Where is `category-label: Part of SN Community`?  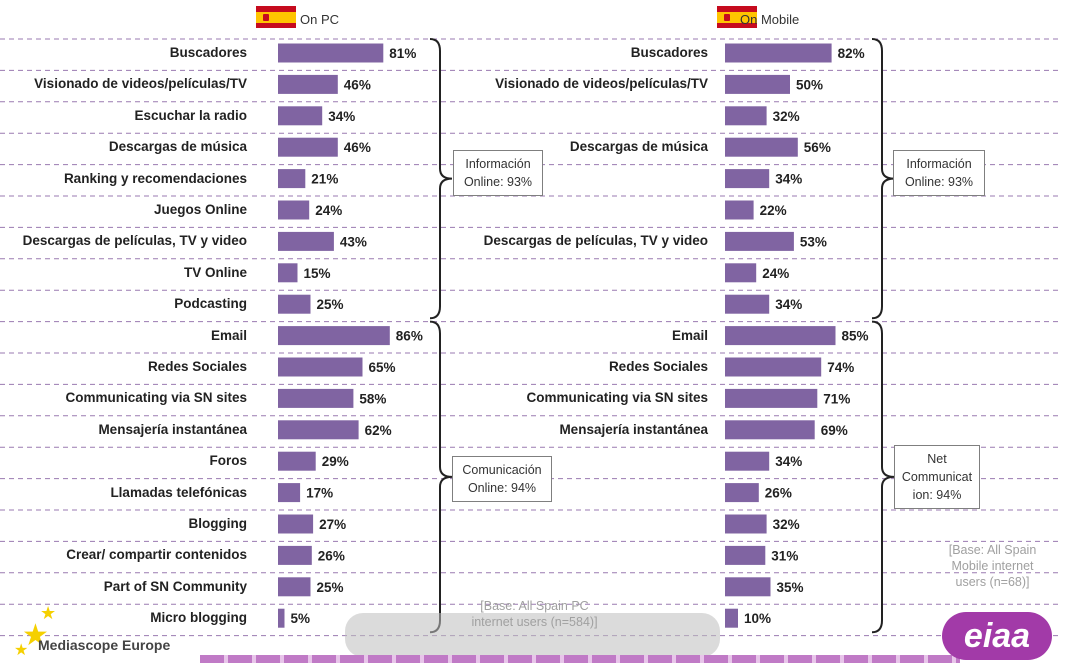
category-label: Part of SN Community is located at coordinates (175, 586).